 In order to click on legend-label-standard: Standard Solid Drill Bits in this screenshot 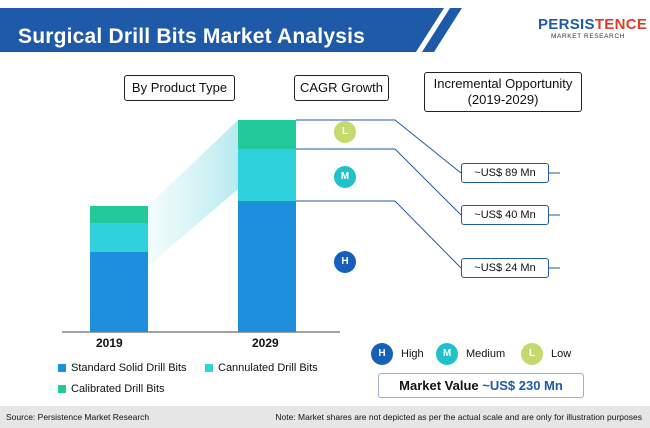, I will do `click(129, 368)`.